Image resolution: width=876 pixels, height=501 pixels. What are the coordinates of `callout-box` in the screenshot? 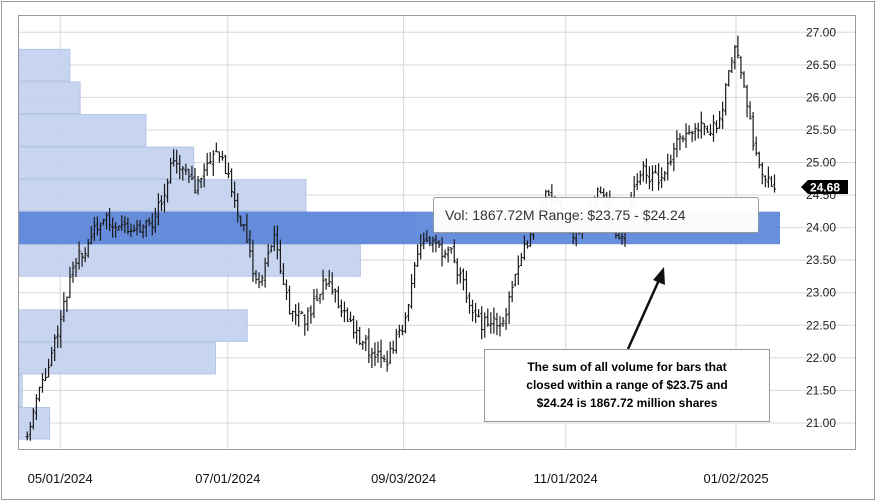 It's located at (627, 385).